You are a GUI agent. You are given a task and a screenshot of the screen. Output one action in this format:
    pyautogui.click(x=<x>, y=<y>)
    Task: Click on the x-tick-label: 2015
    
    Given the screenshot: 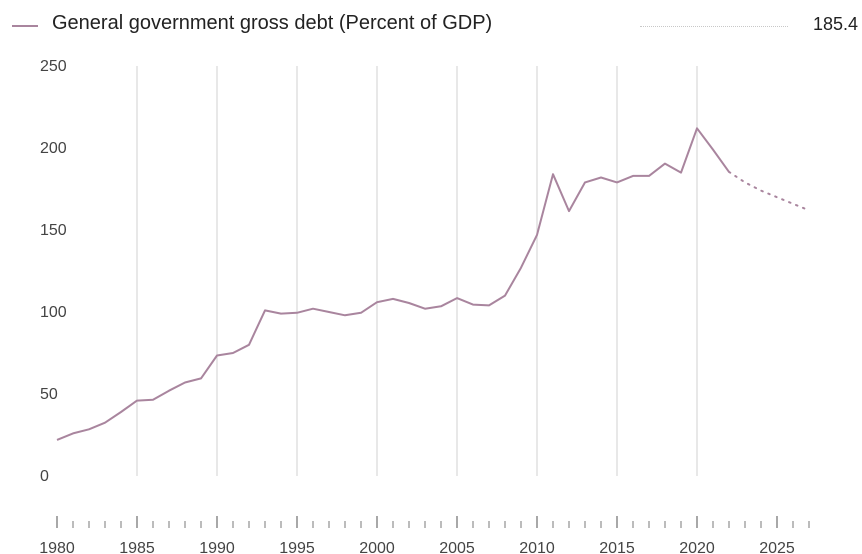 What is the action you would take?
    pyautogui.click(x=617, y=547)
    